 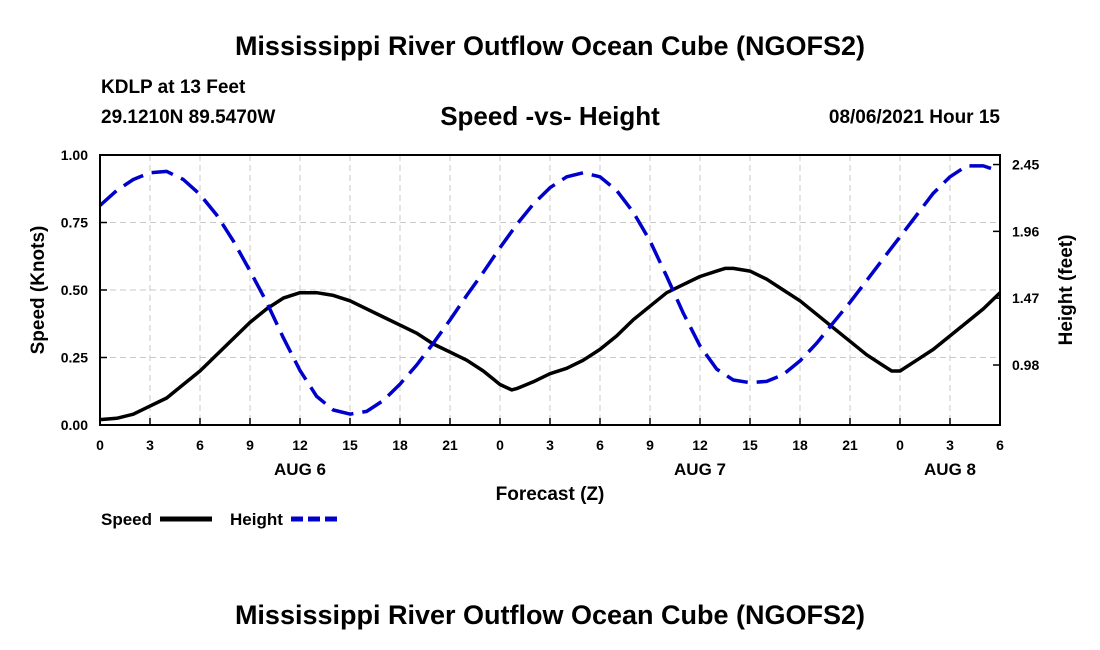 I want to click on y2-axis-label: Height (feet), so click(x=1066, y=290).